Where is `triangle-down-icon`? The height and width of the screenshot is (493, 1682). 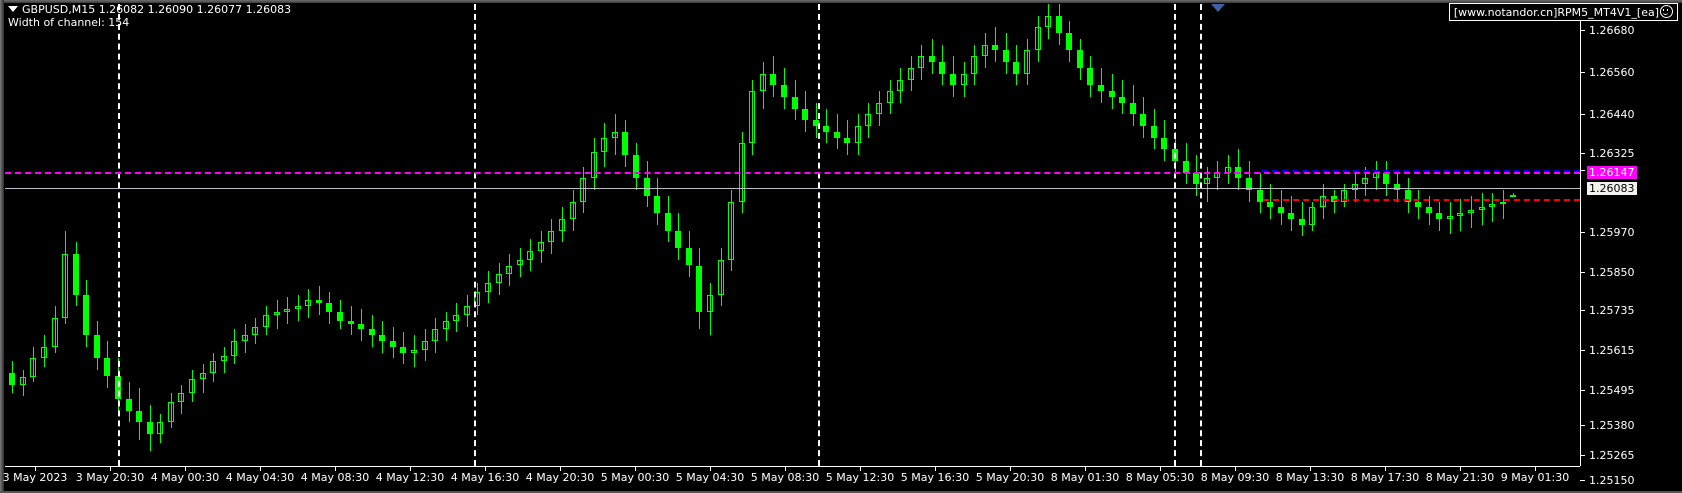 triangle-down-icon is located at coordinates (13, 9).